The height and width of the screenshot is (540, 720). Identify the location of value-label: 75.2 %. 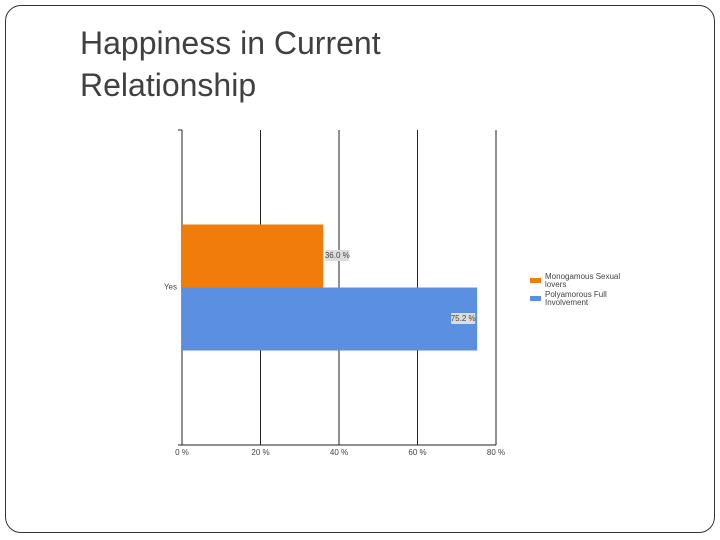
(463, 318).